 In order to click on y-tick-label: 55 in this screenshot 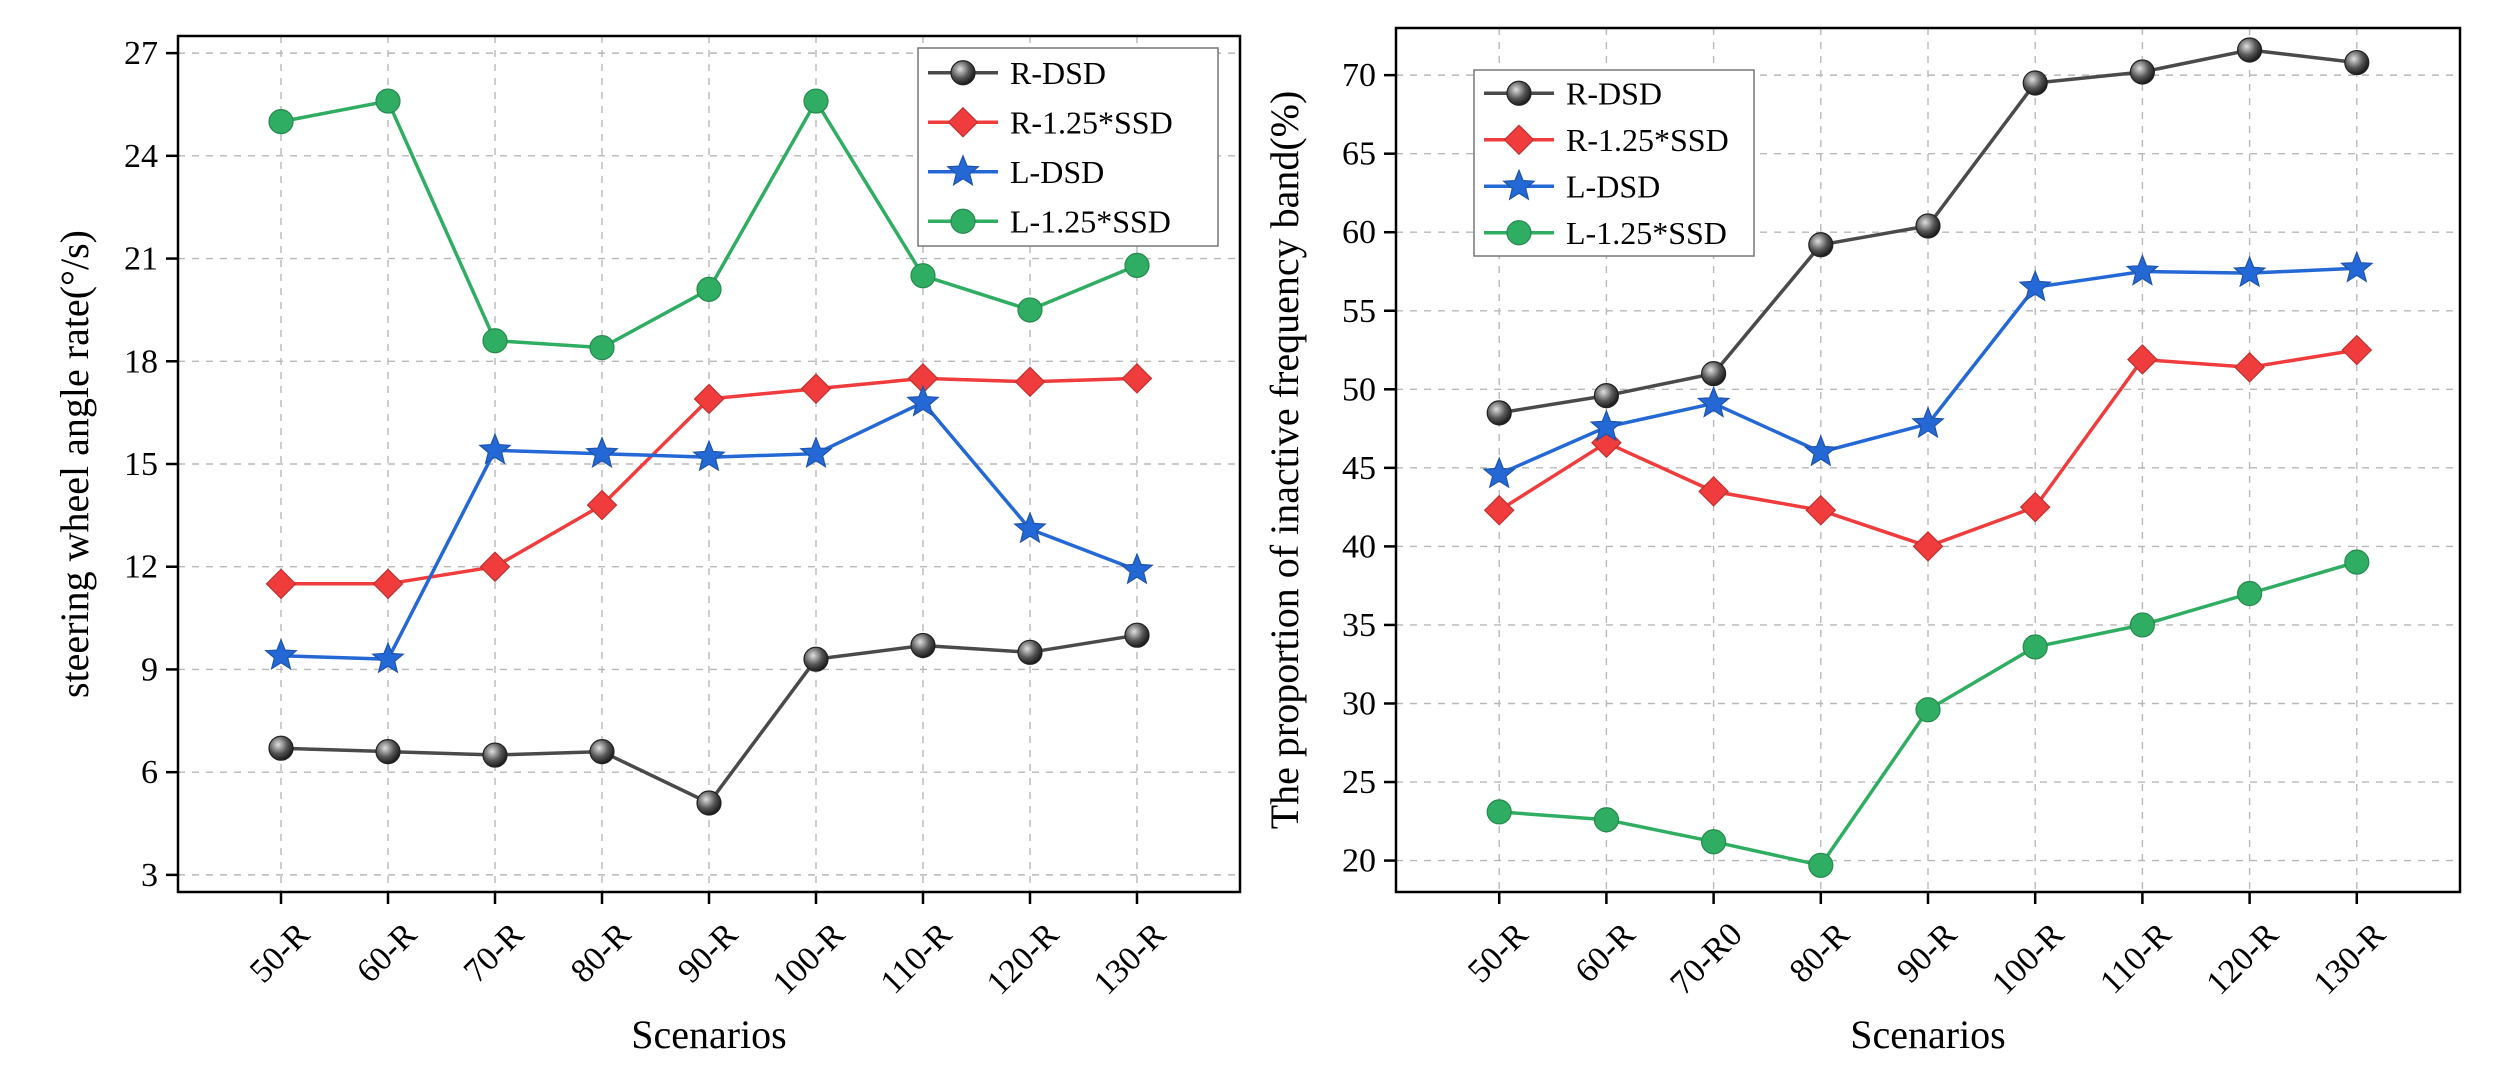, I will do `click(1359, 311)`.